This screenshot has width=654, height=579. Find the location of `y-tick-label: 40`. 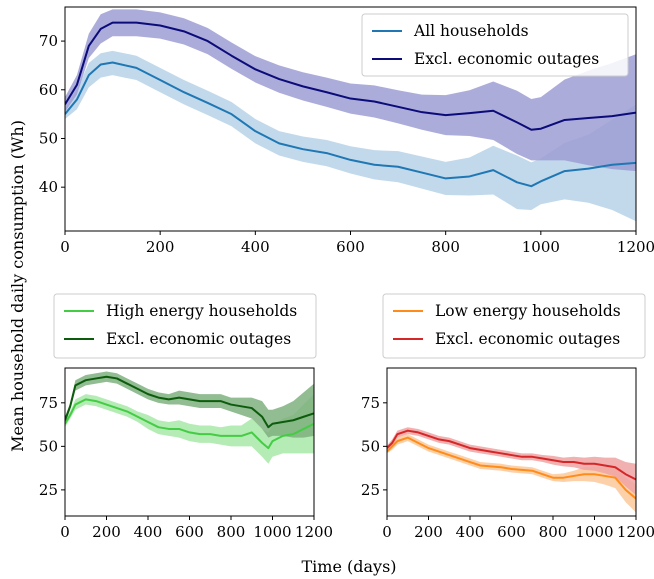

y-tick-label: 40 is located at coordinates (48, 187).